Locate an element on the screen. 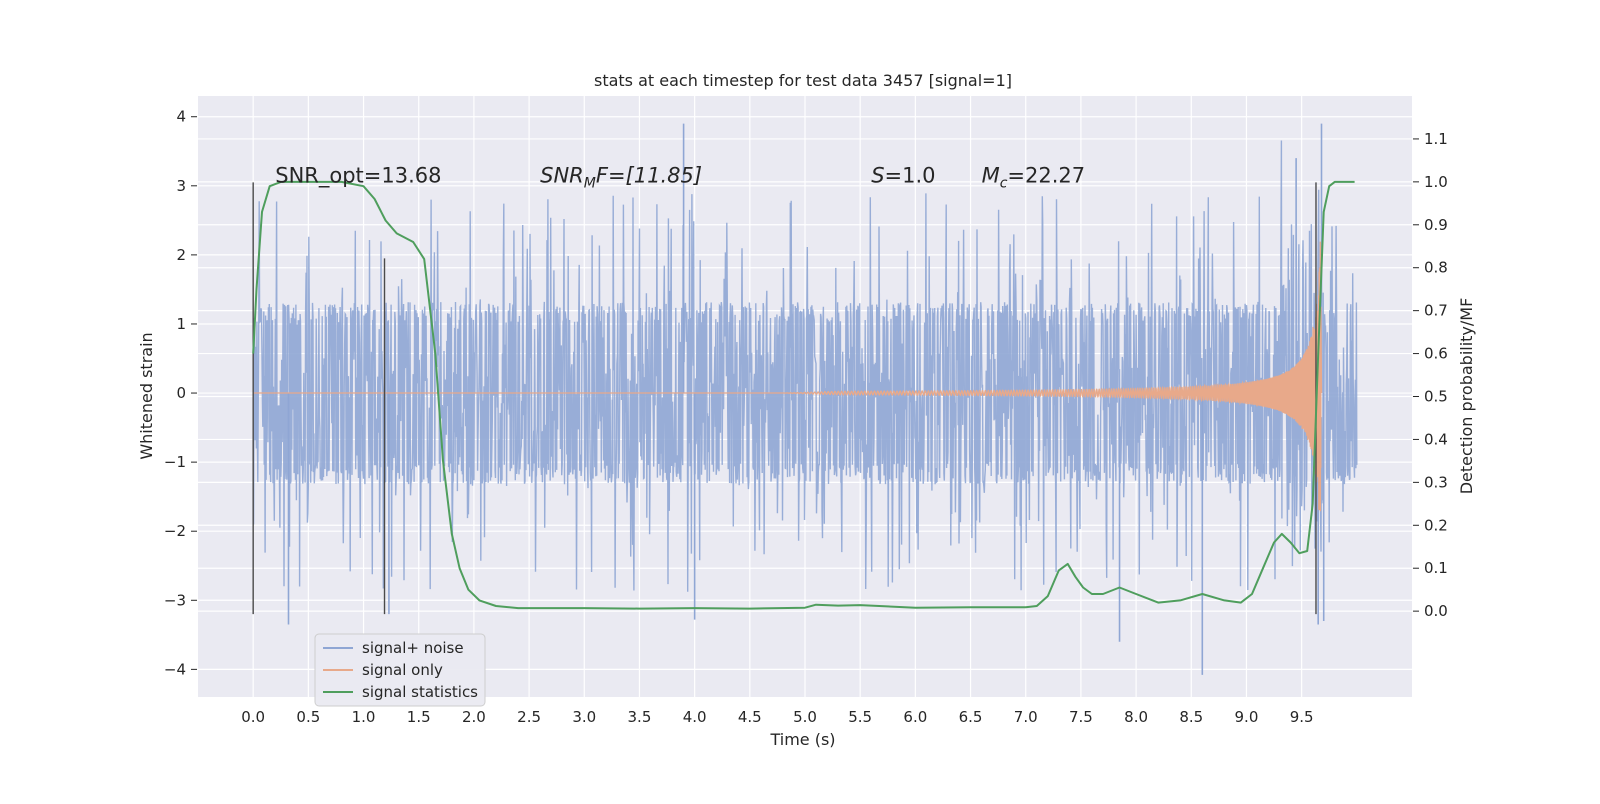 Image resolution: width=1600 pixels, height=804 pixels. legend-box is located at coordinates (400, 670).